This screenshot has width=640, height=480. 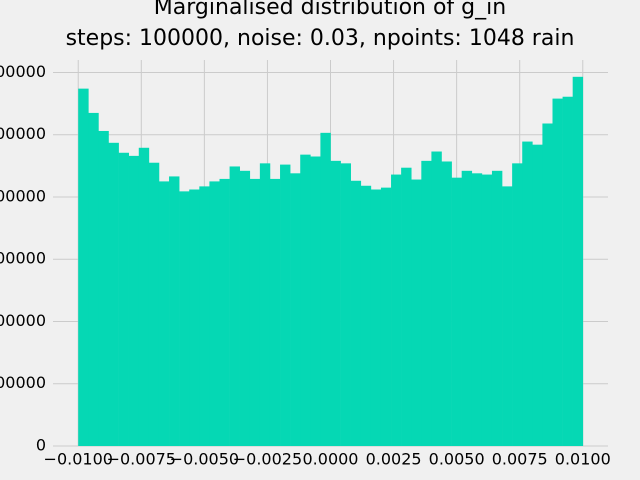 What do you see at coordinates (23, 195) in the screenshot?
I see `y-tick-label: 400000` at bounding box center [23, 195].